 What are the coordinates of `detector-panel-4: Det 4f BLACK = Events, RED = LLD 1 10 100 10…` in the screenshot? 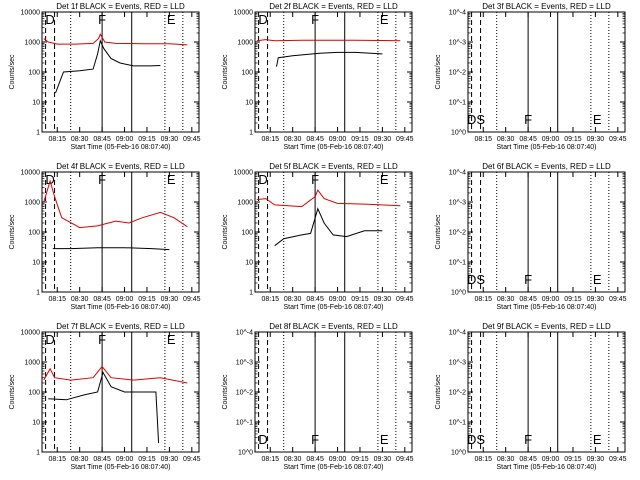 It's located at (105, 236).